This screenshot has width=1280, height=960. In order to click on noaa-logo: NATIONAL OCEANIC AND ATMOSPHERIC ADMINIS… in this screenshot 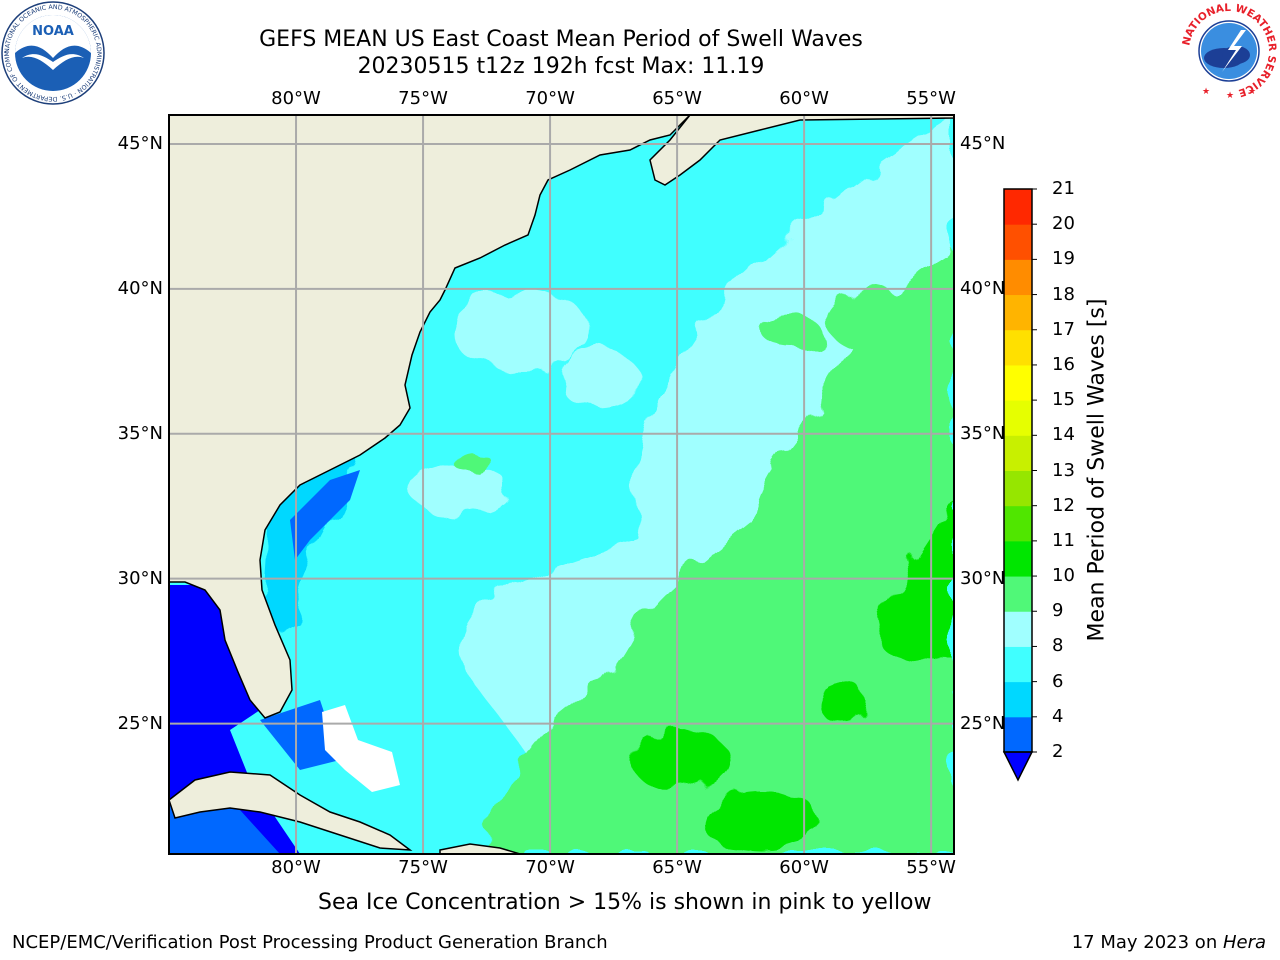, I will do `click(52, 52)`.